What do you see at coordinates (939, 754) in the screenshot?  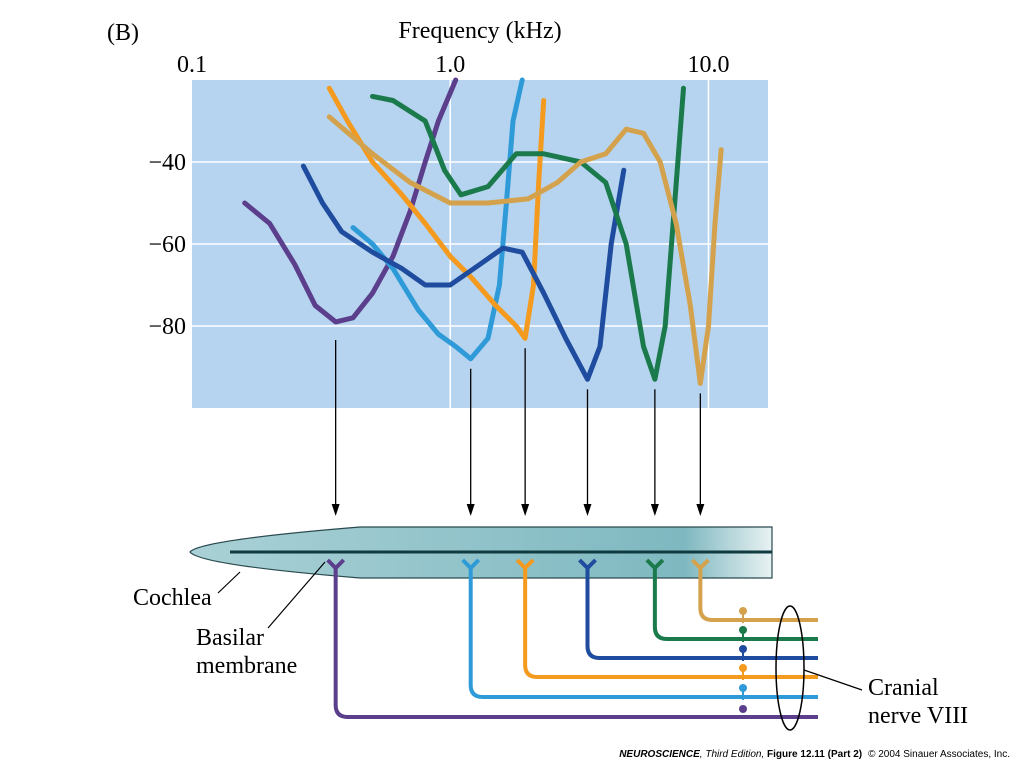 I see `footer-copyright: © 2004 Sinauer Associates, Inc.` at bounding box center [939, 754].